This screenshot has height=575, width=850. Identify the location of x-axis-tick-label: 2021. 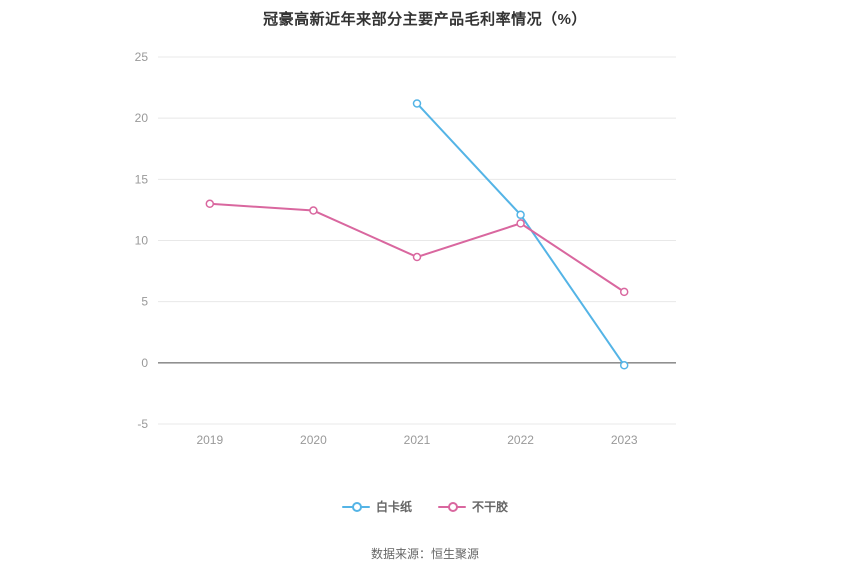
(417, 440).